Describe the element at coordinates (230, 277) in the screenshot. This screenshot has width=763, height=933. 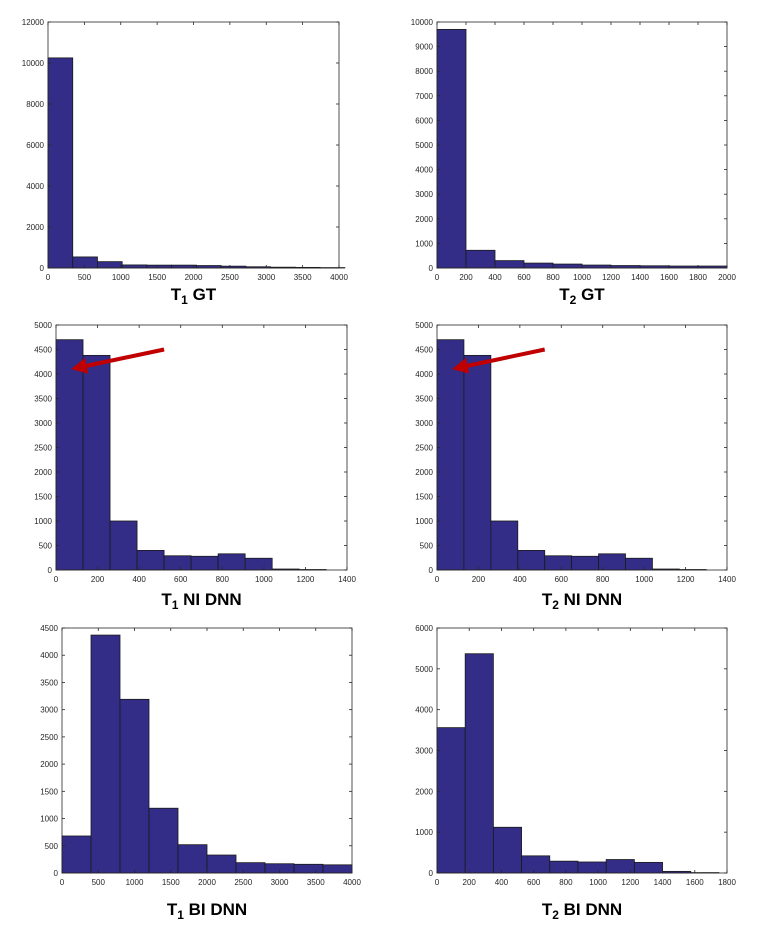
I see `x-tick-label: 2500` at that location.